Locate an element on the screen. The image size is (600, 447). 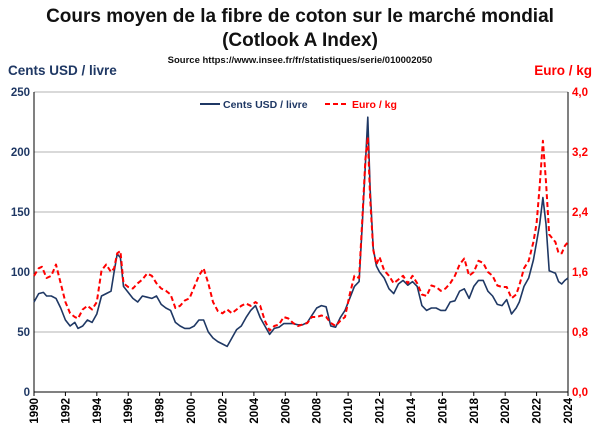
x-tick-label: 2018 is located at coordinates (475, 410).